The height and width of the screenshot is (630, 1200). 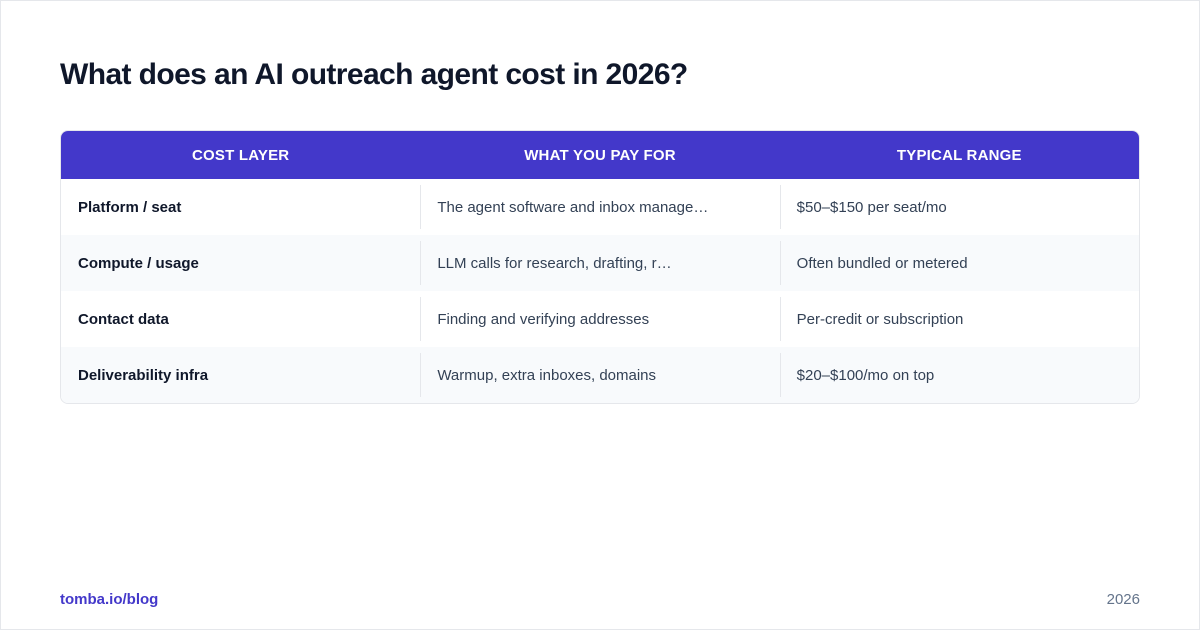 I want to click on footer-year: 2026, so click(x=1123, y=599).